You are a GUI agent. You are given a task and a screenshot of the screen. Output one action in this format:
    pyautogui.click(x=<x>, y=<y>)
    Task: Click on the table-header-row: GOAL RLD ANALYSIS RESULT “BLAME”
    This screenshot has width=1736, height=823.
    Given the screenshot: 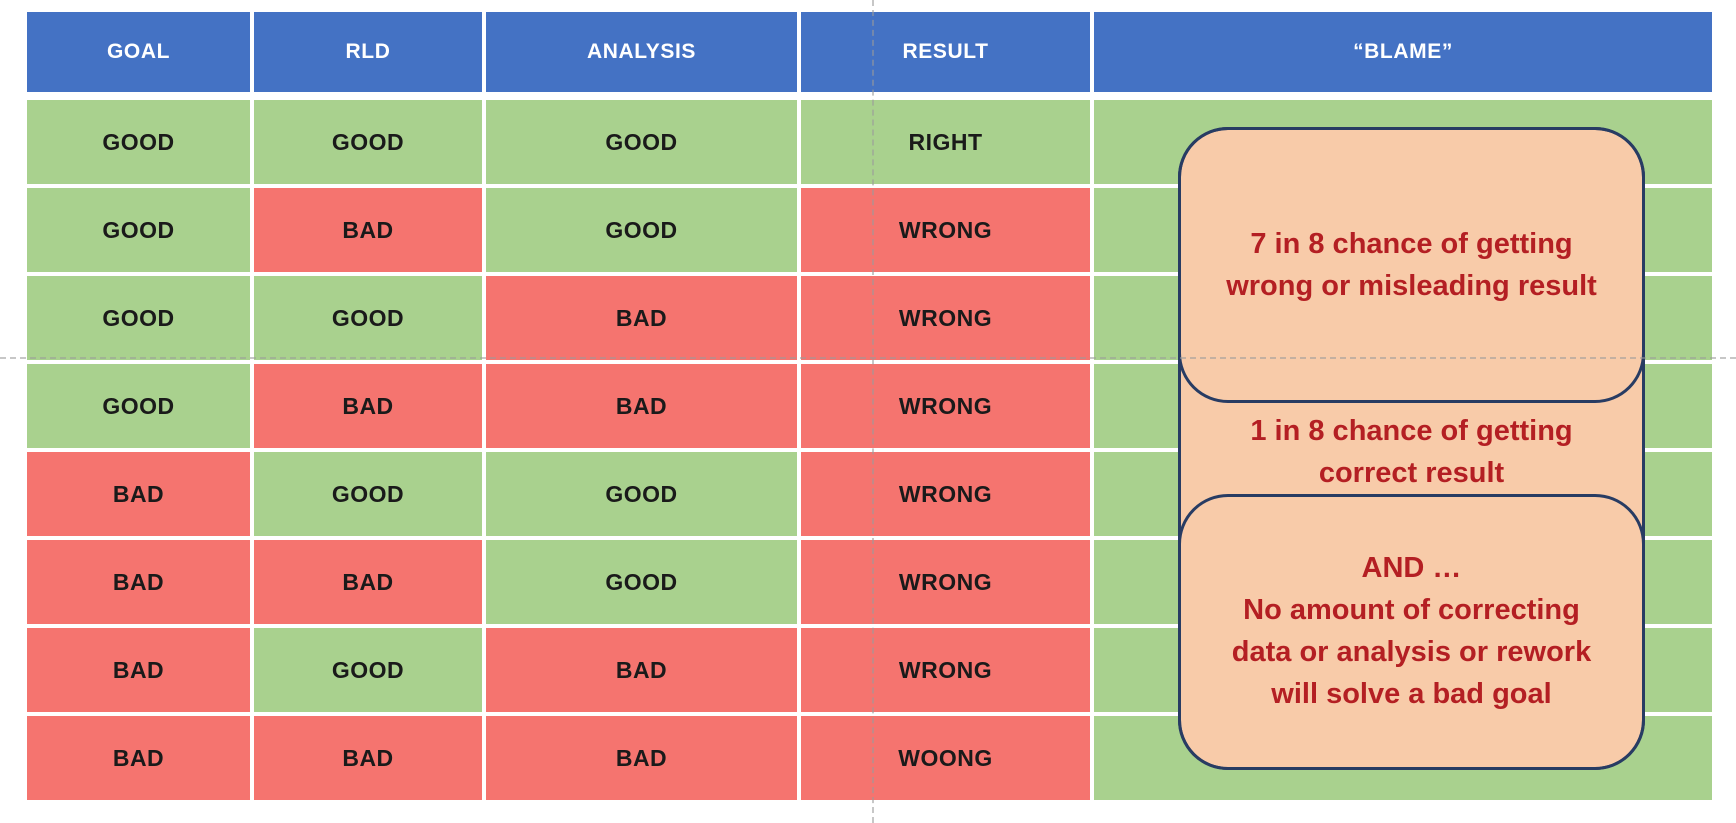 What is the action you would take?
    pyautogui.click(x=869, y=52)
    